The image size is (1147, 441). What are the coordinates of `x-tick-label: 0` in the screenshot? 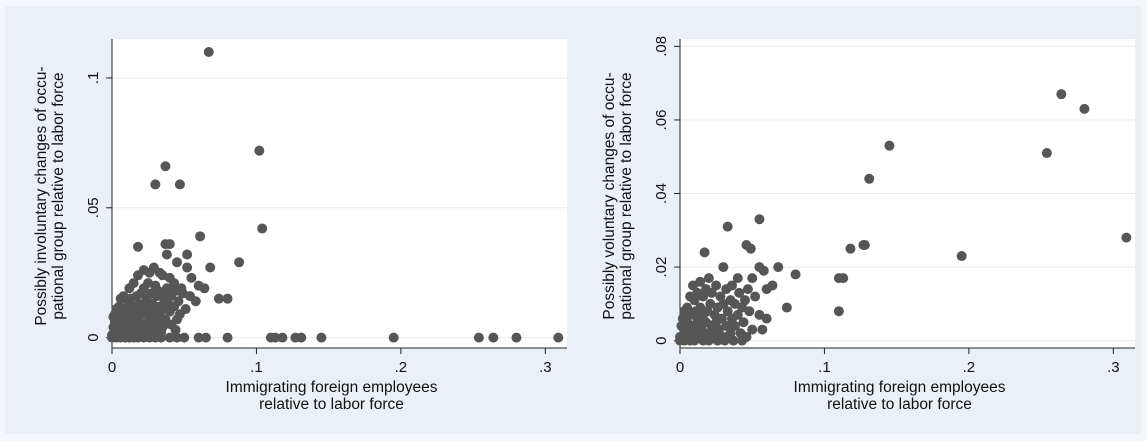 It's located at (680, 367).